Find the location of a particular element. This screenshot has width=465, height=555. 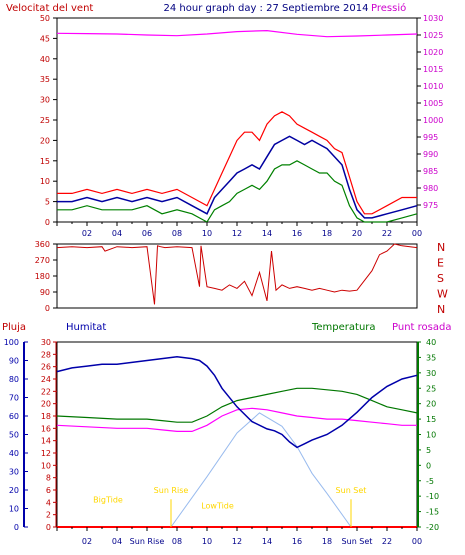

pressure-y-tick-label: 1000 is located at coordinates (433, 120).